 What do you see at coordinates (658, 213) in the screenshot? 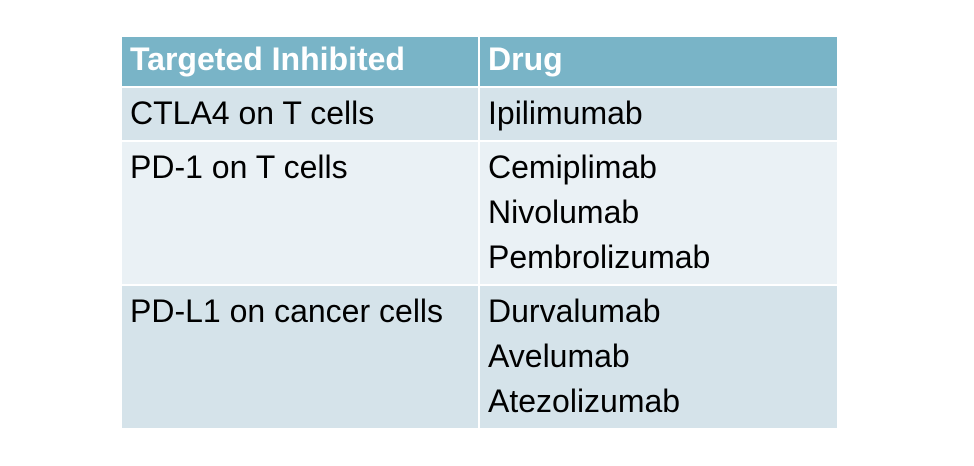
I see `drug-cell: Cemiplimab Nivolumab Pembrolizumab` at bounding box center [658, 213].